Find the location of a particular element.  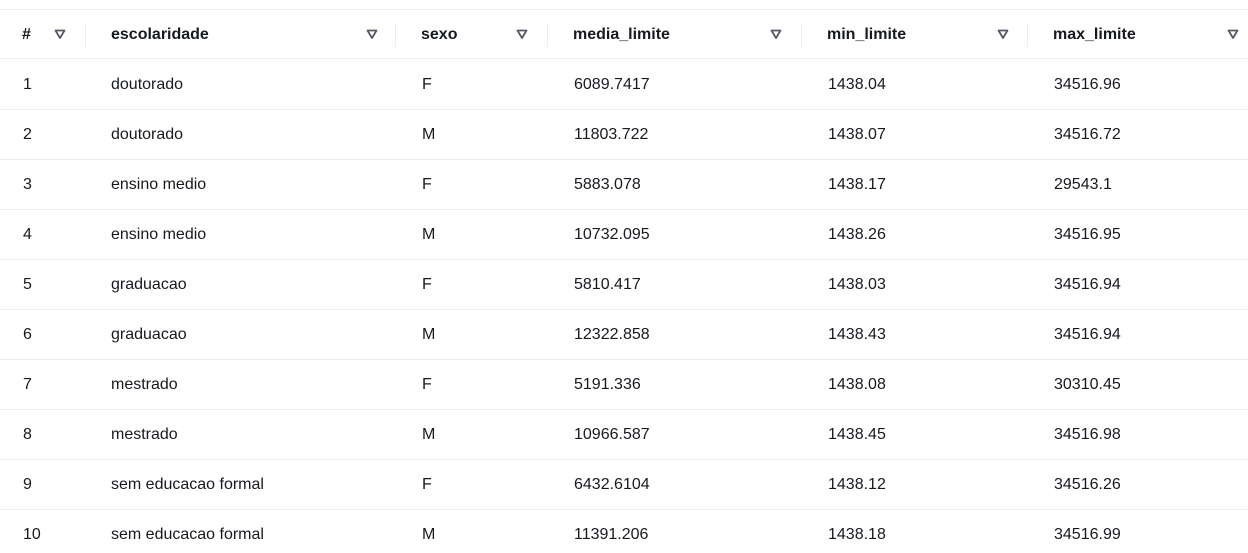

table-header: # escolaridade sexo media_limite is located at coordinates (624, 34).